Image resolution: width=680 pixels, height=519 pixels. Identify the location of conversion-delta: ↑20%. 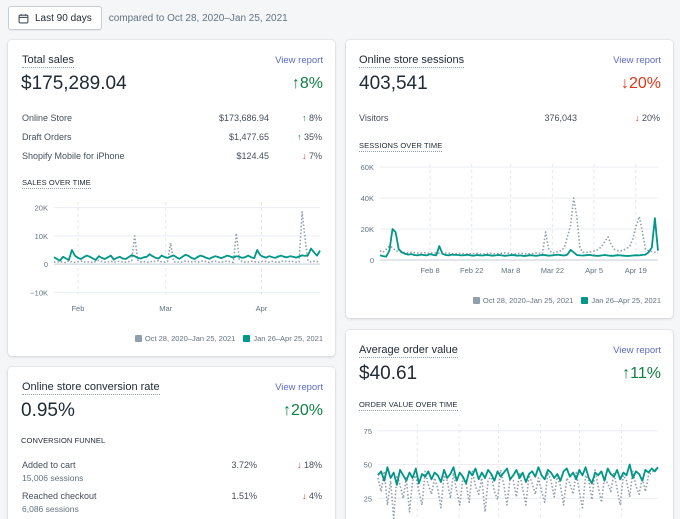
(303, 411).